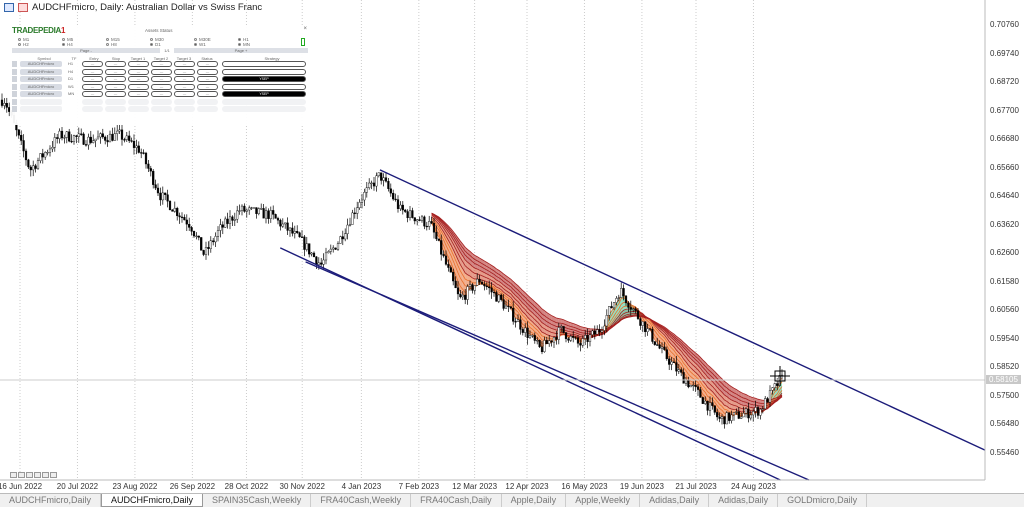  What do you see at coordinates (257, 500) in the screenshot?
I see `chart-tab: SPAIN35Cash,Weekly` at bounding box center [257, 500].